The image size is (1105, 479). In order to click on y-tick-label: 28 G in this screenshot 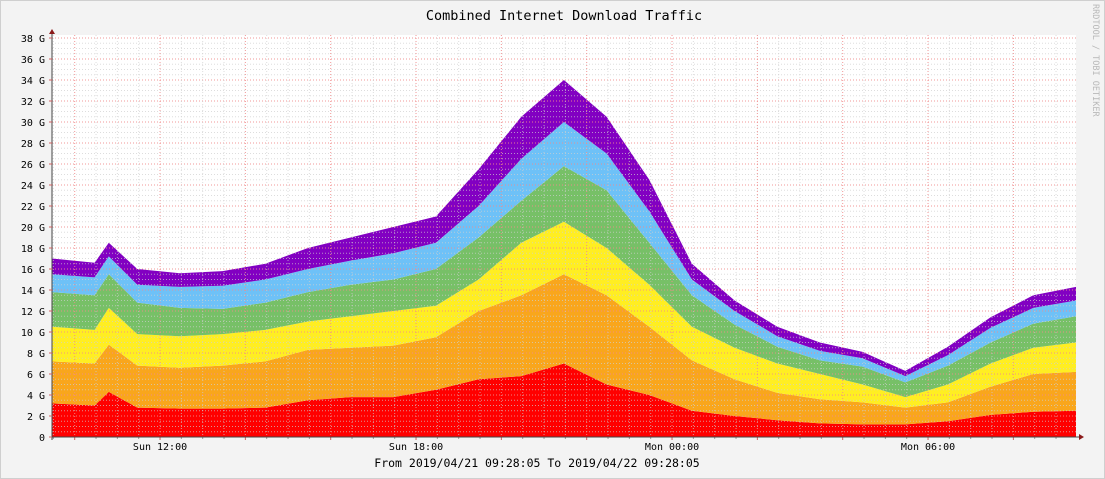, I will do `click(33, 144)`.